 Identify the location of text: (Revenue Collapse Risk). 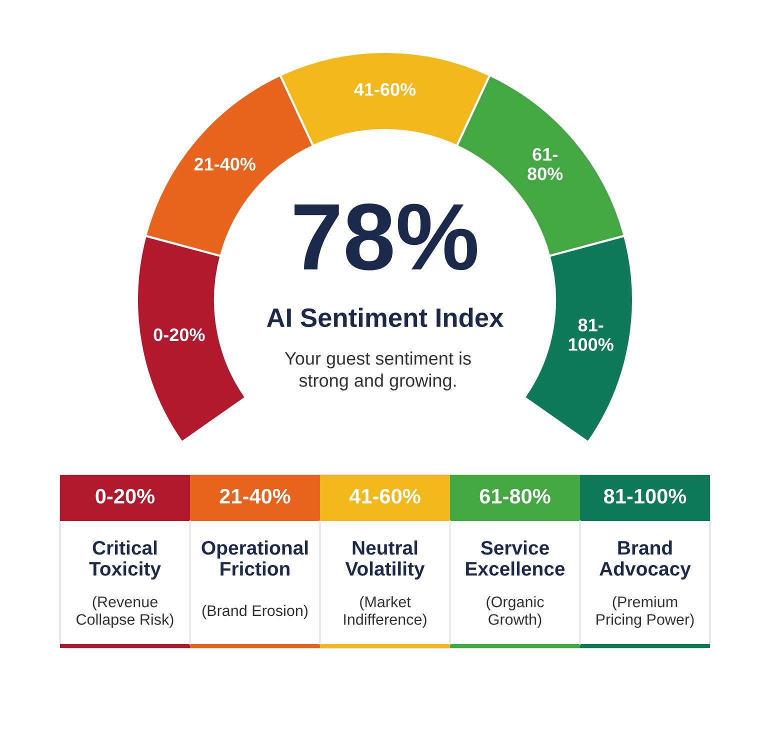
(125, 612).